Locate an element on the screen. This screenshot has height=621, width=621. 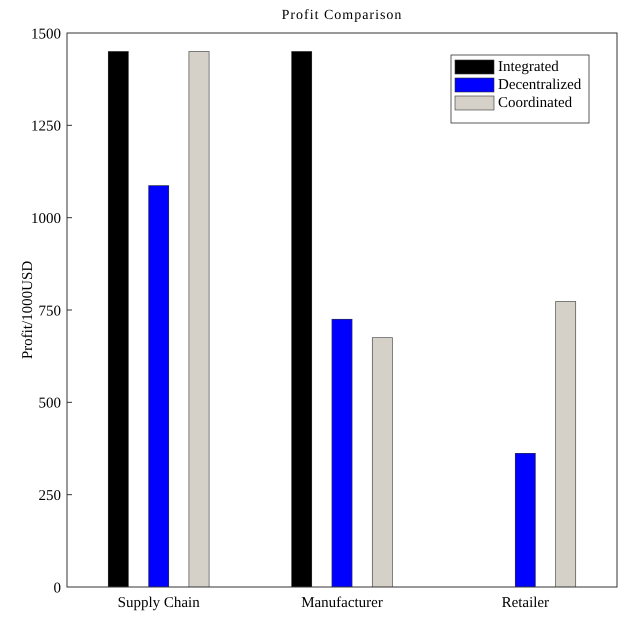
x-tick-label: Retailer is located at coordinates (526, 603).